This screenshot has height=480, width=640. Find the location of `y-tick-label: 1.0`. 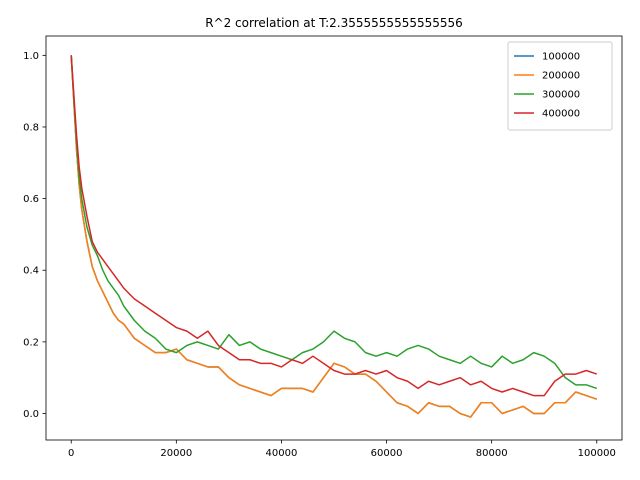

y-tick-label: 1.0 is located at coordinates (31, 56).